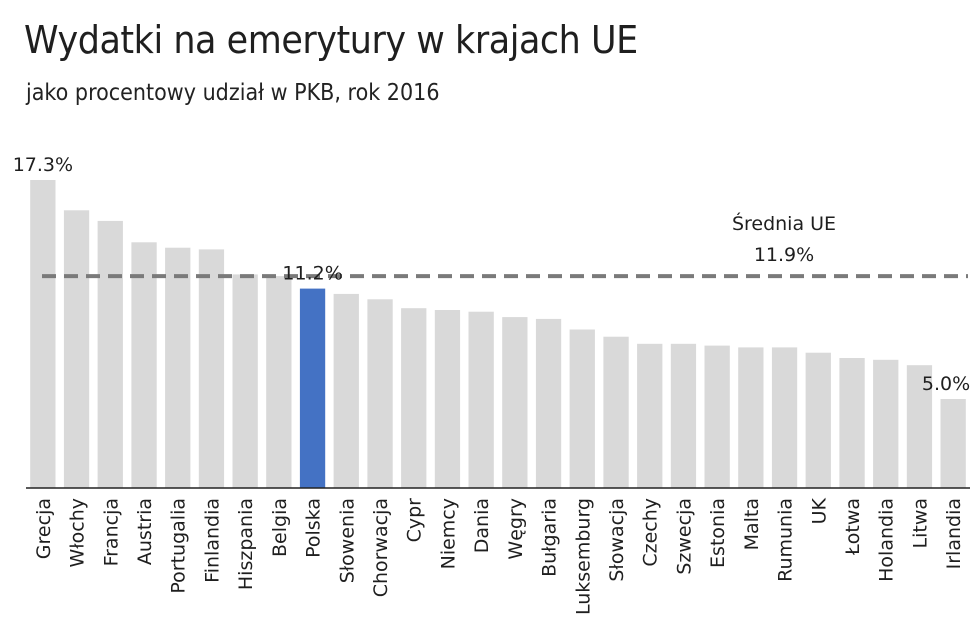 This screenshot has width=976, height=637. What do you see at coordinates (144, 365) in the screenshot?
I see `bar-austria` at bounding box center [144, 365].